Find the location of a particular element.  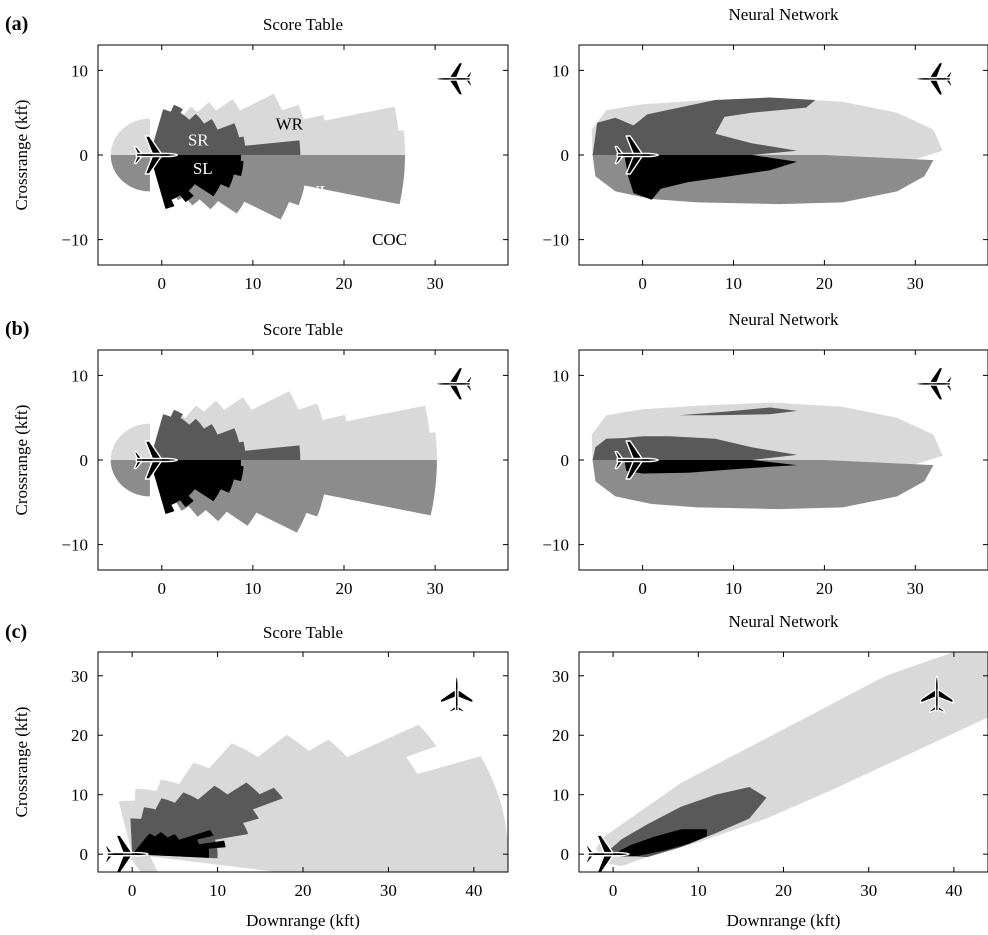

region-label-wl: WL is located at coordinates (316, 191).